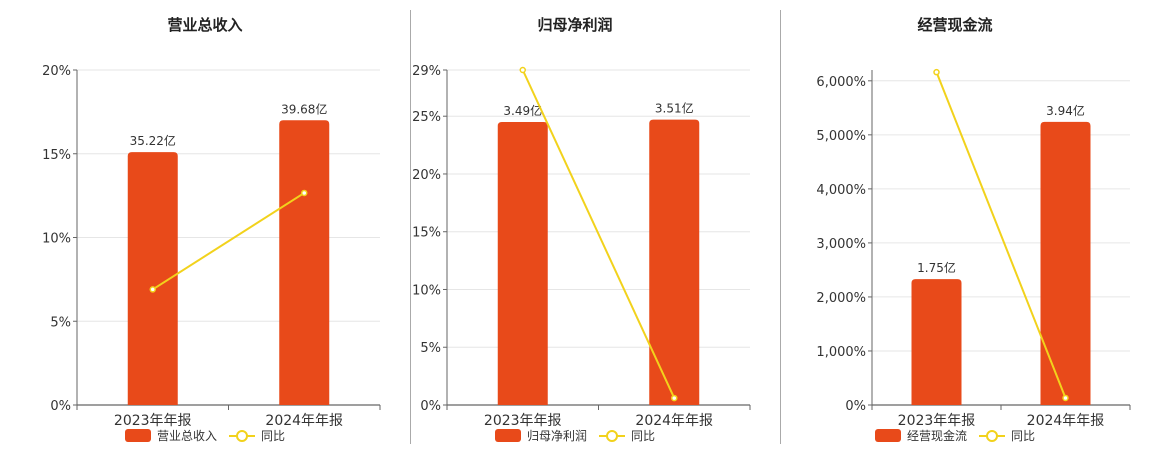  Describe the element at coordinates (426, 117) in the screenshot. I see `y-tick-label: 25%` at that location.